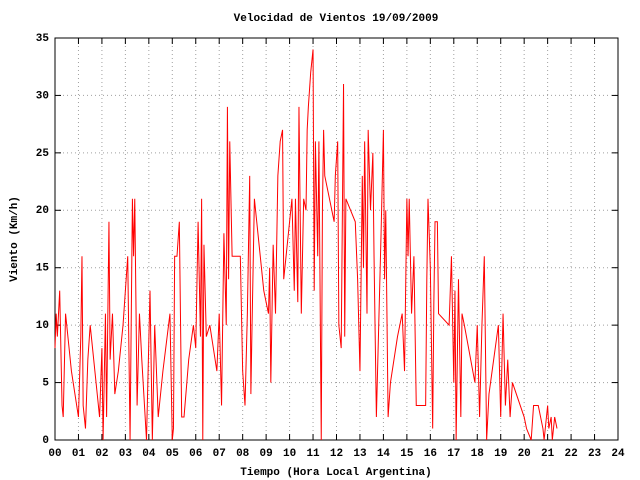 The height and width of the screenshot is (480, 640). I want to click on x-tick-label: 12, so click(336, 454).